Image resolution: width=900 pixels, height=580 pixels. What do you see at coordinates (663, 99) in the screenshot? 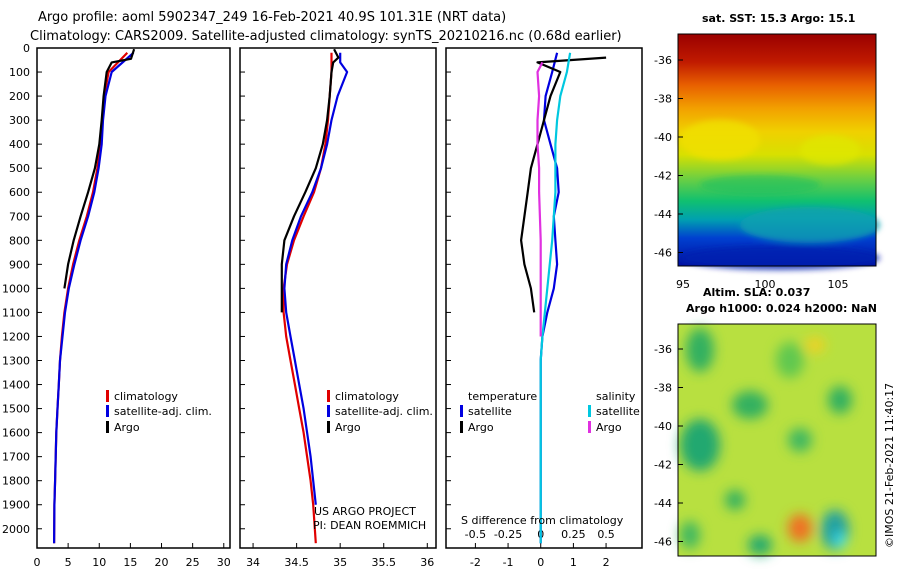
I see `sst-lat-label: -38` at bounding box center [663, 99].